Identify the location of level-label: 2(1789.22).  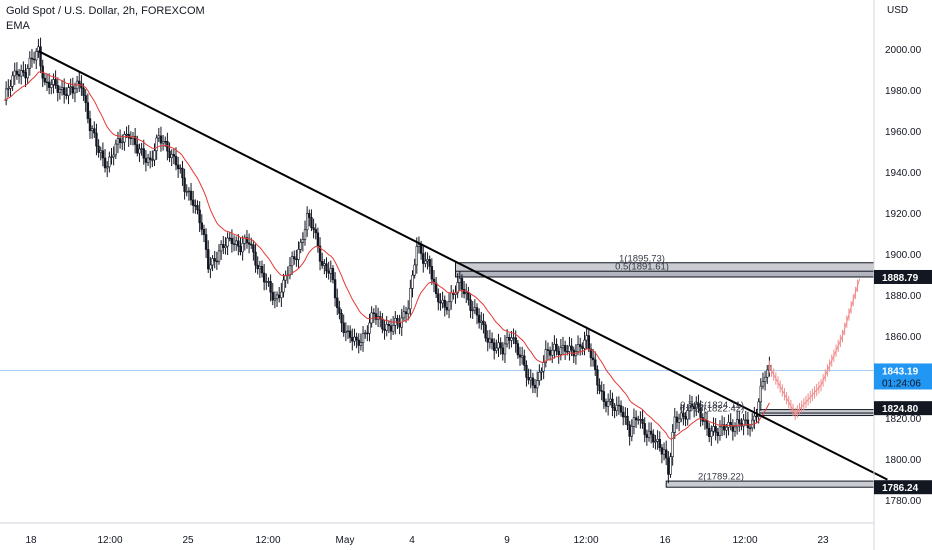
(721, 477).